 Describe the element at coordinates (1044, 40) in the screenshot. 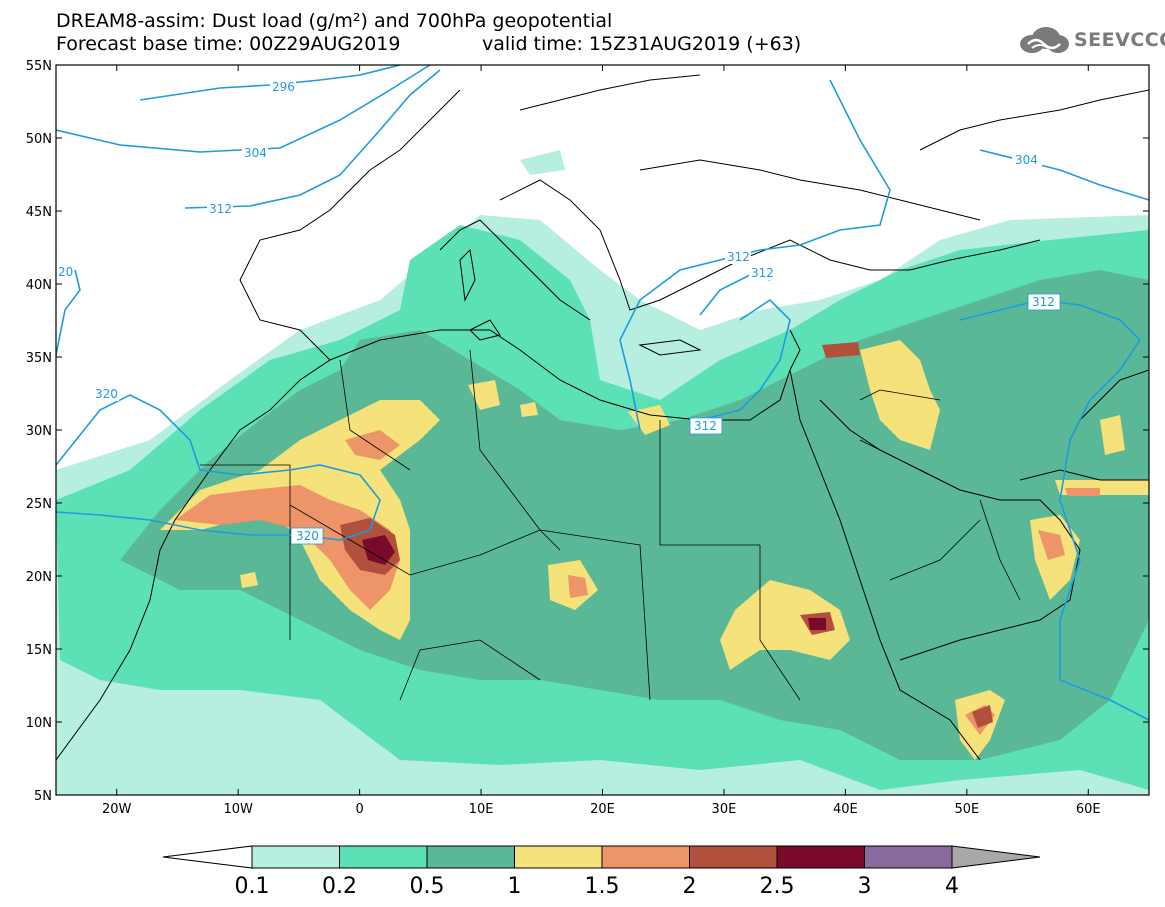

I see `cloud-icon` at that location.